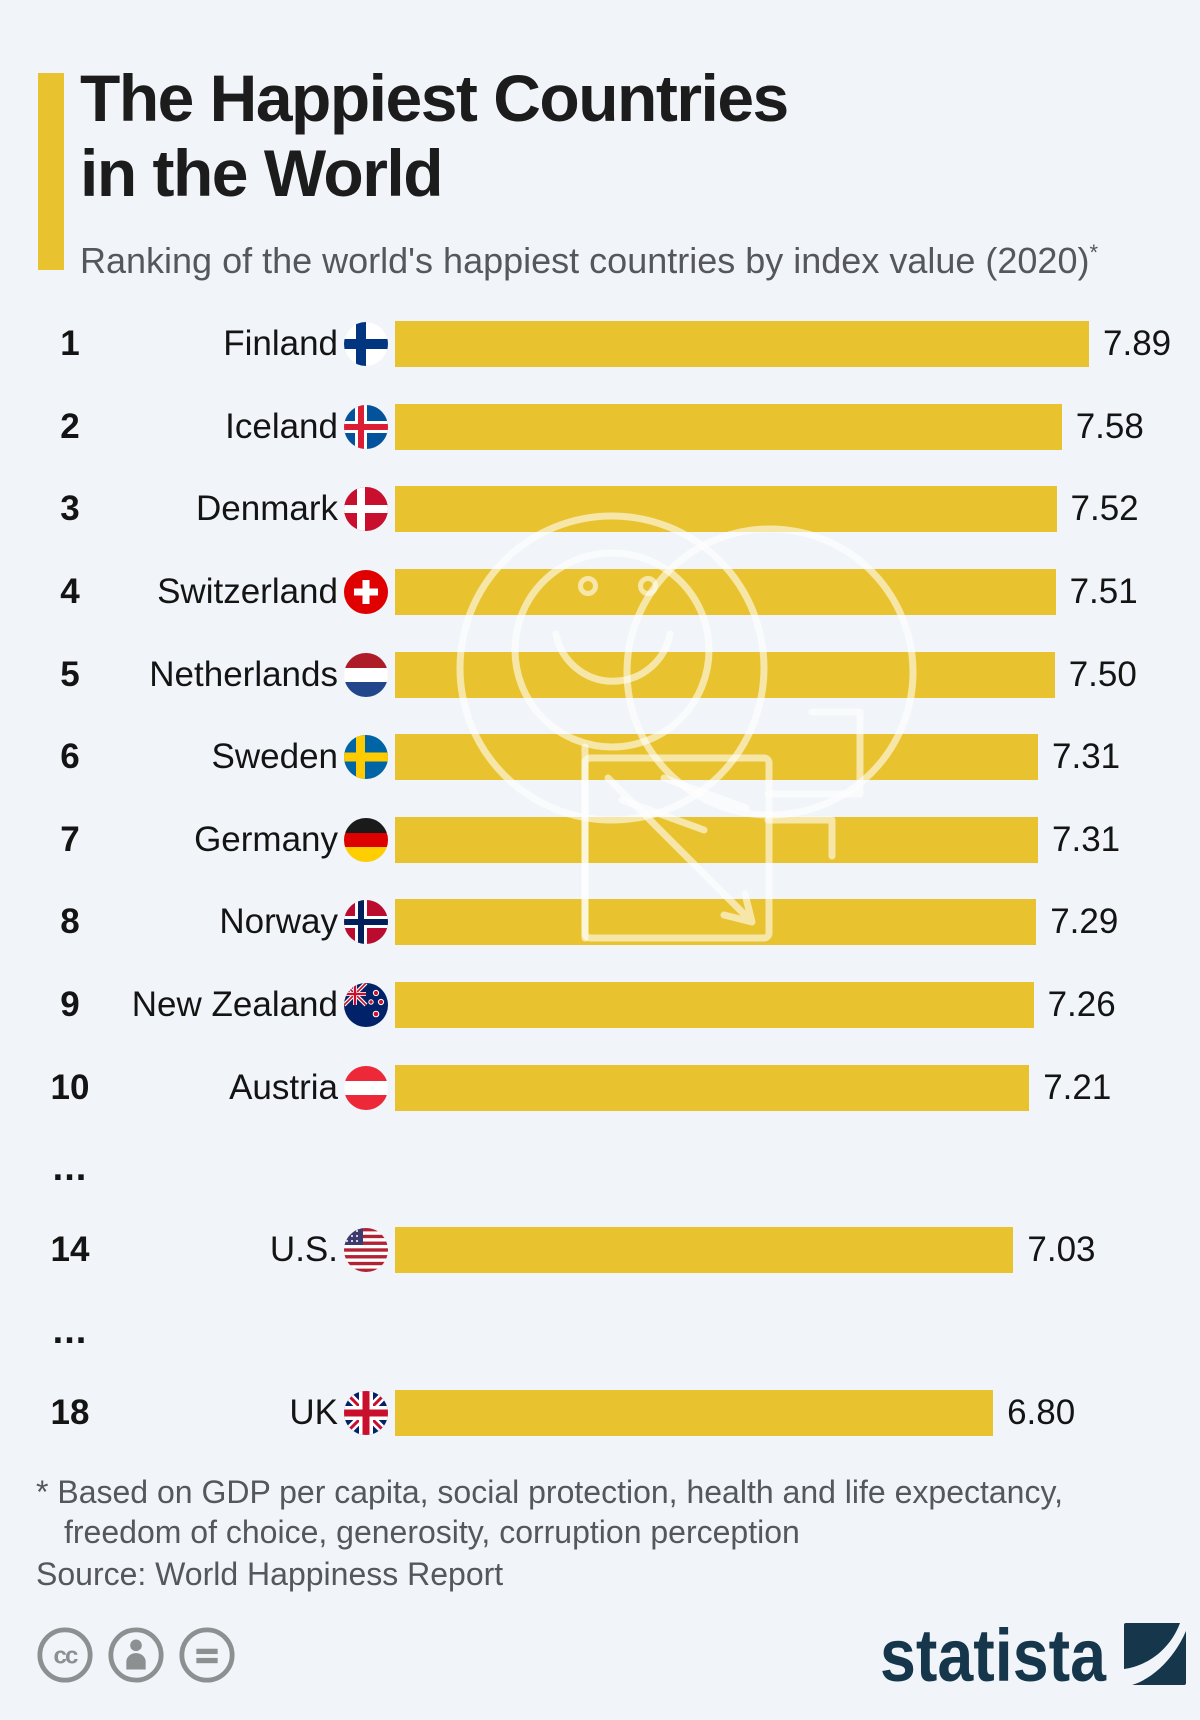  I want to click on table-row: 18 UK 6.80, so click(600, 1413).